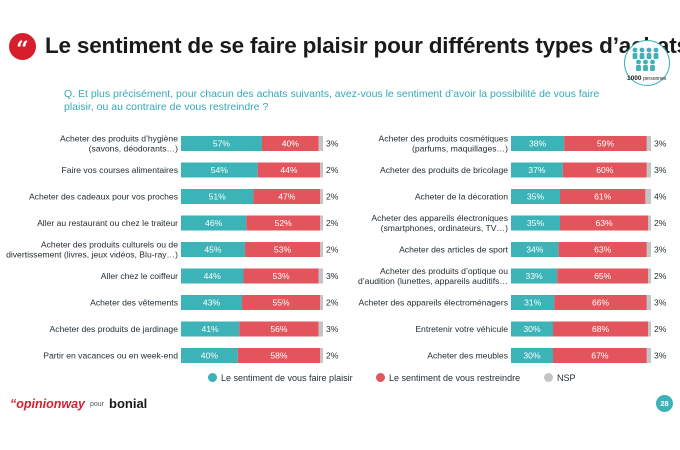 The width and height of the screenshot is (680, 450). Describe the element at coordinates (645, 59) in the screenshot. I see `people-icon` at that location.